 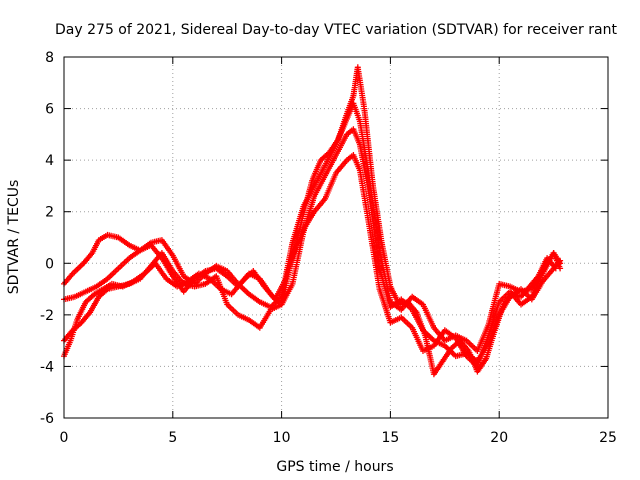 What do you see at coordinates (49, 110) in the screenshot?
I see `y-tick-label: 6` at bounding box center [49, 110].